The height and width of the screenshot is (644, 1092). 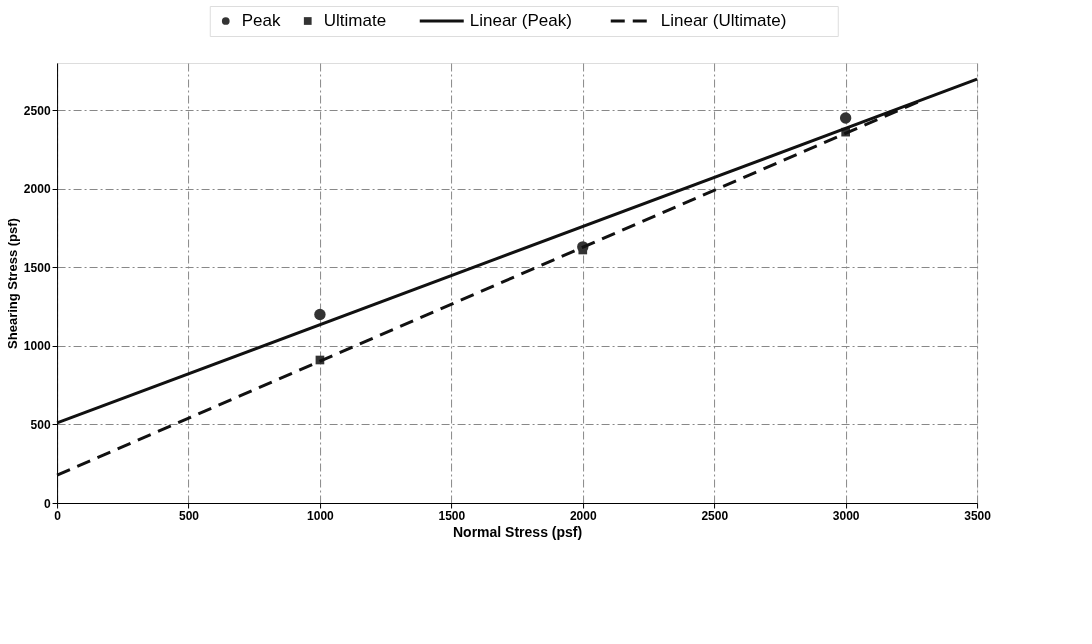 I want to click on y-tick-label: 2500, so click(x=37, y=110).